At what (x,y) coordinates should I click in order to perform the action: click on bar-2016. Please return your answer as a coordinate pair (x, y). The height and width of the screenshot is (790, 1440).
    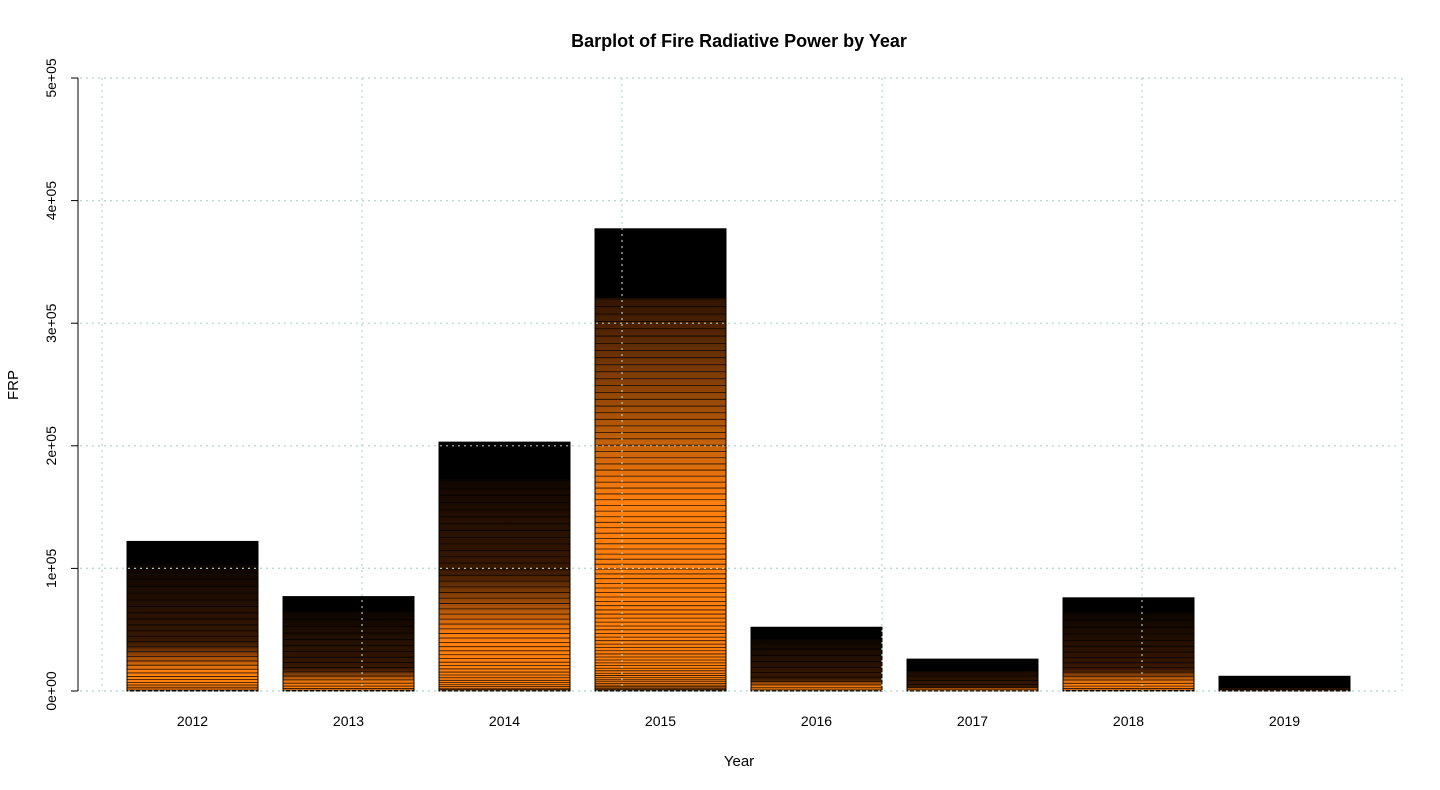
    Looking at the image, I should click on (816, 659).